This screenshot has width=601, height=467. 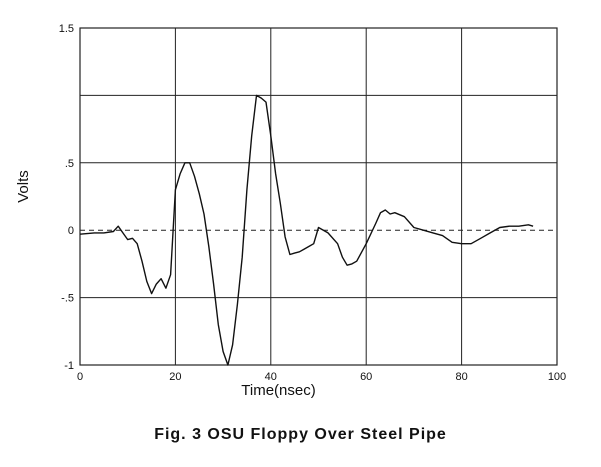 I want to click on y-tick-label: 1.5, so click(x=66, y=29).